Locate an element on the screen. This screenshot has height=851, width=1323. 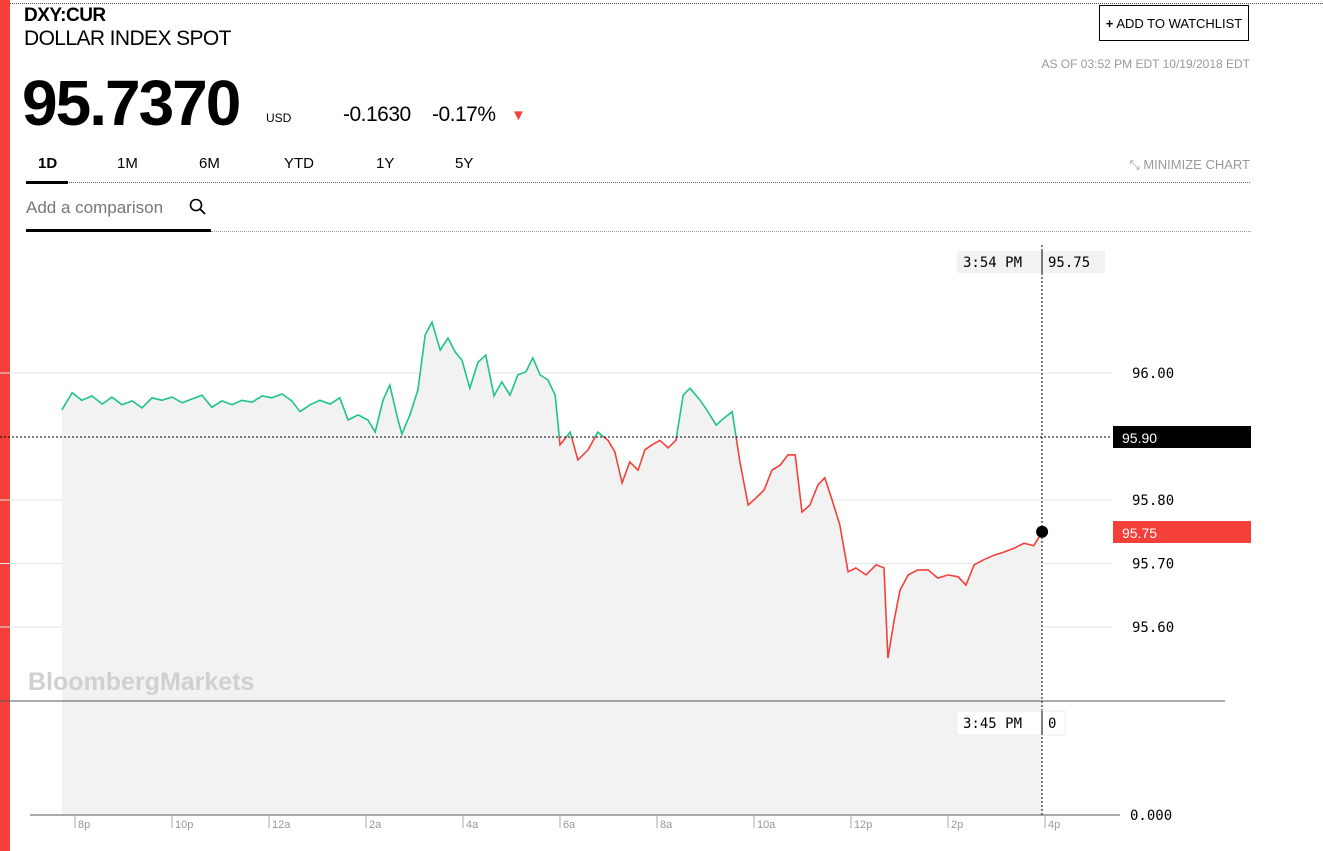
search-icon is located at coordinates (198, 207).